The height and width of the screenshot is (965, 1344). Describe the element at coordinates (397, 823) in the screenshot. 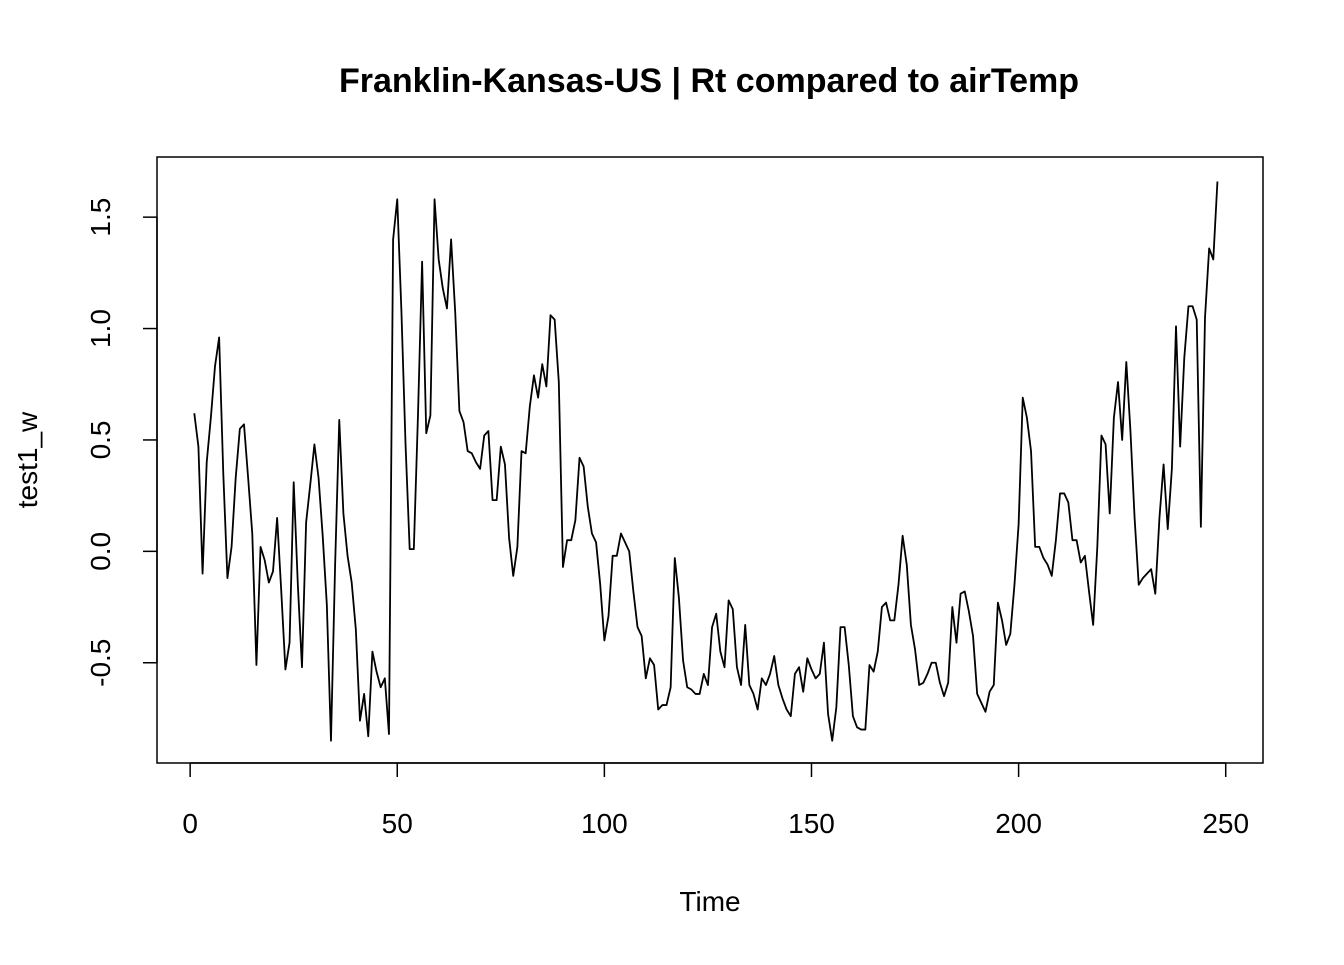

I see `x-tick-label: 50` at that location.